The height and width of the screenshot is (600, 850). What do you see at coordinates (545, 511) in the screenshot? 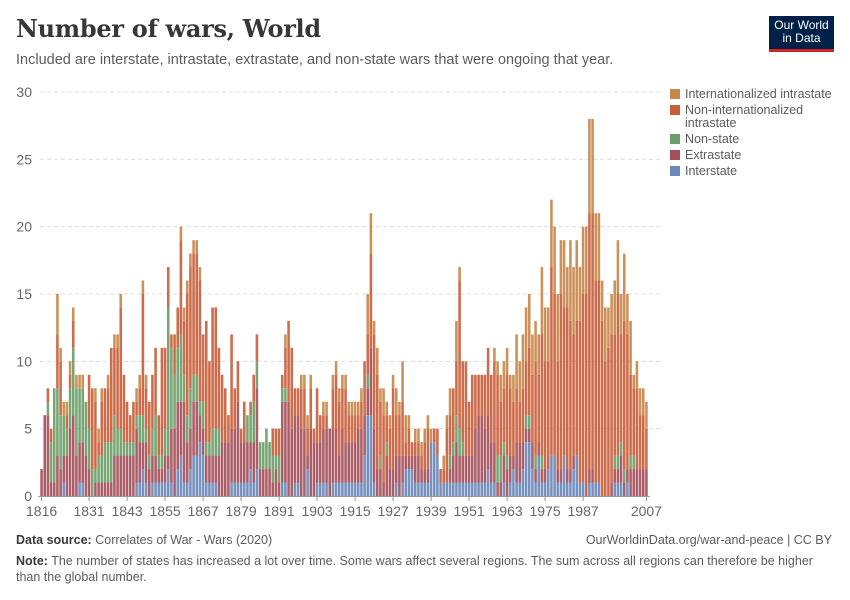
I see `x-tick-label: 1975` at bounding box center [545, 511].